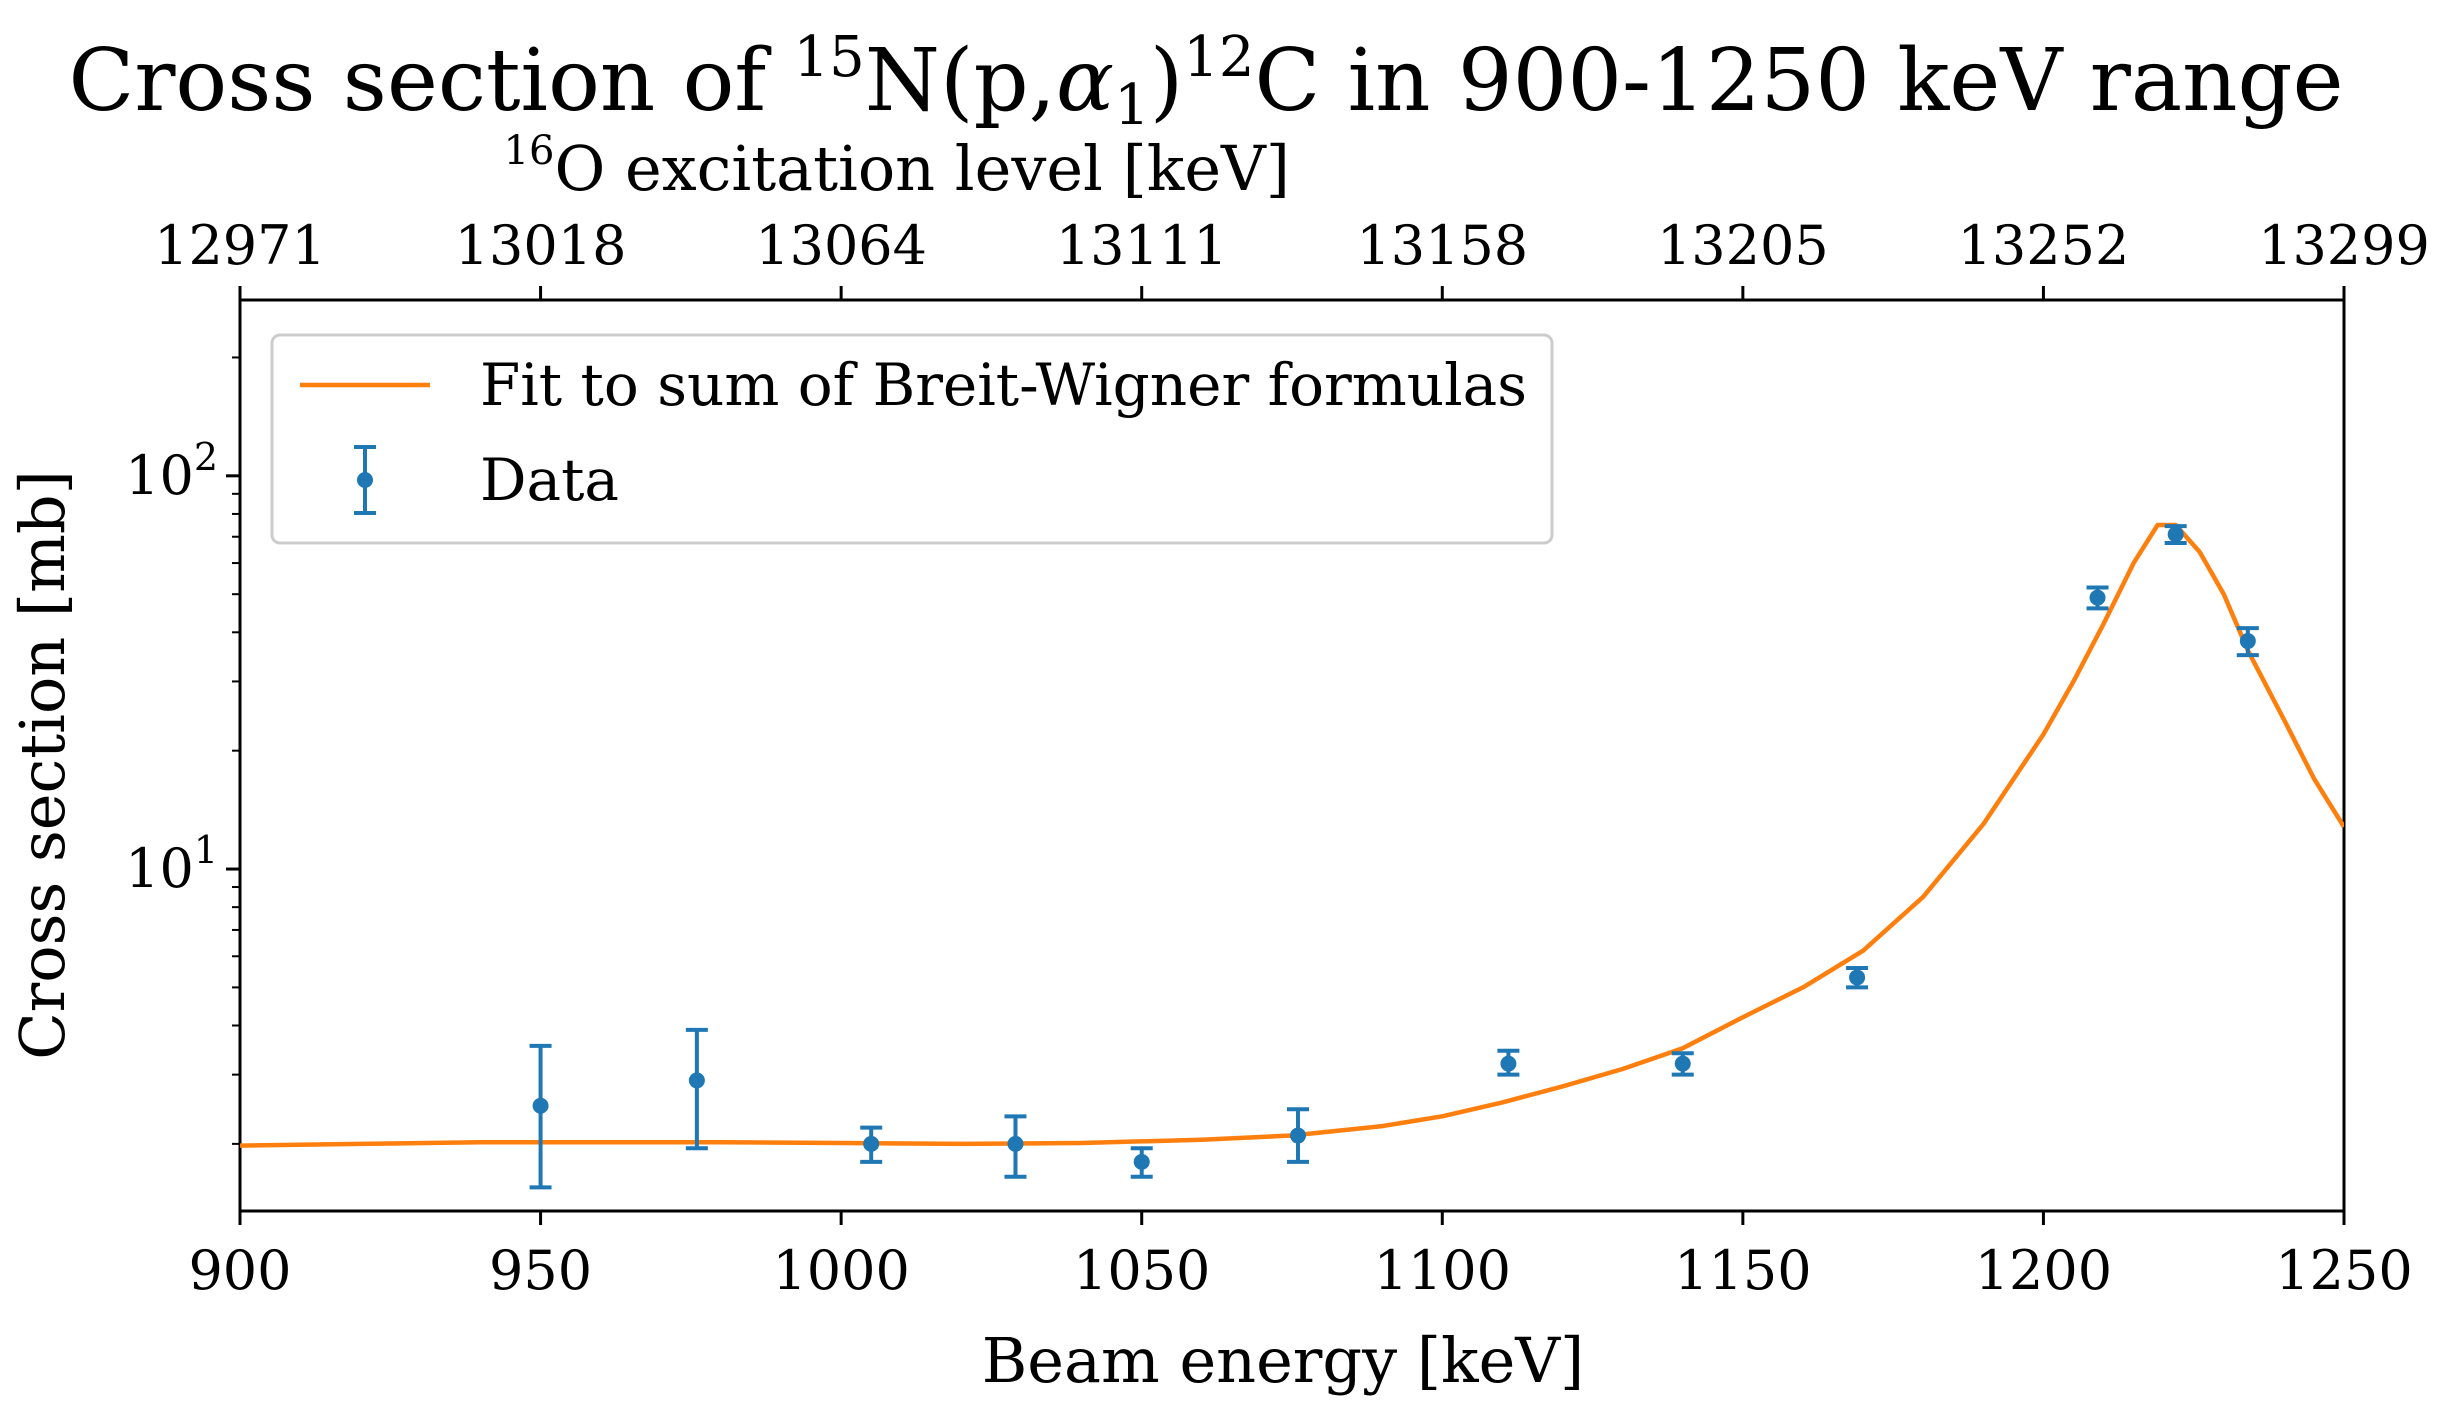 The height and width of the screenshot is (1417, 2442). What do you see at coordinates (1742, 1270) in the screenshot?
I see `x-tick-label: 1150` at bounding box center [1742, 1270].